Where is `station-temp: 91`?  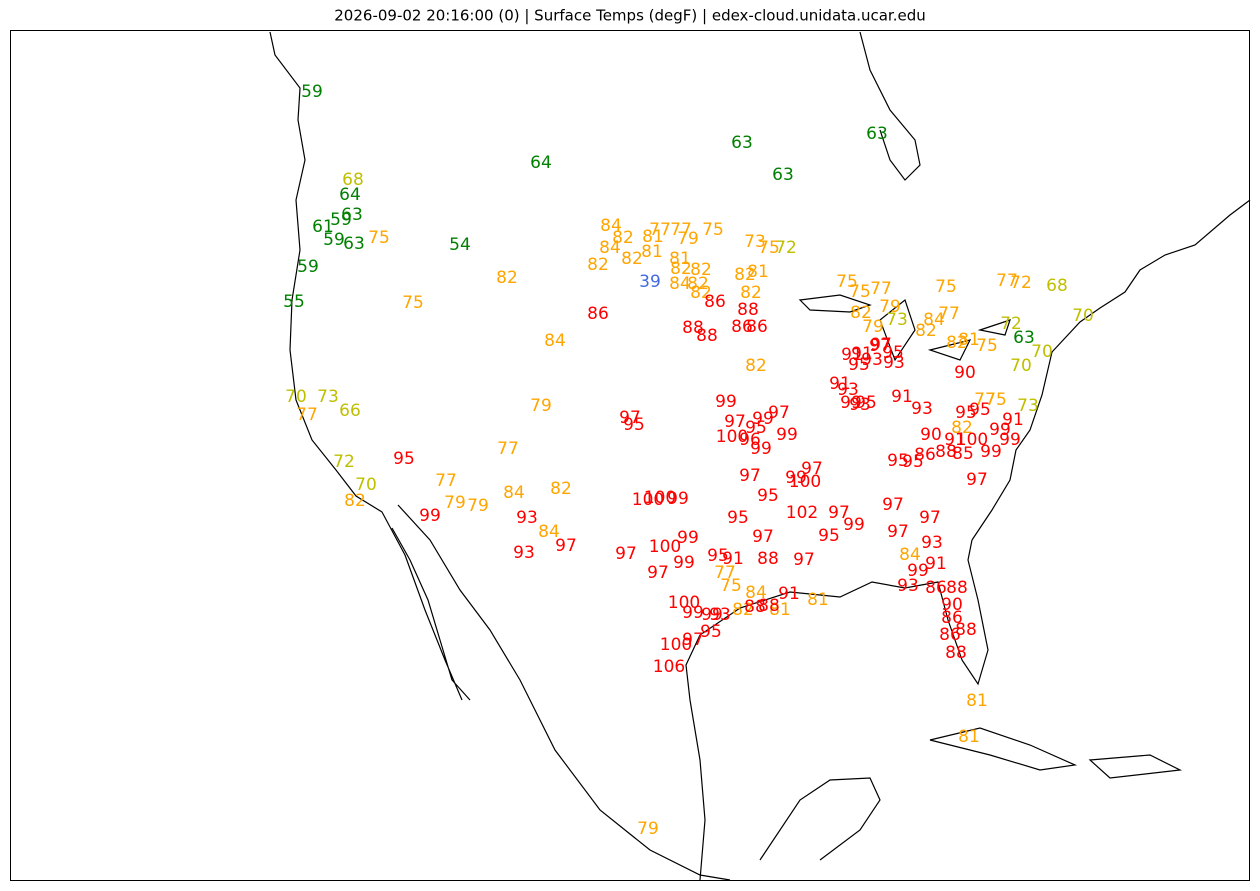 station-temp: 91 is located at coordinates (733, 559).